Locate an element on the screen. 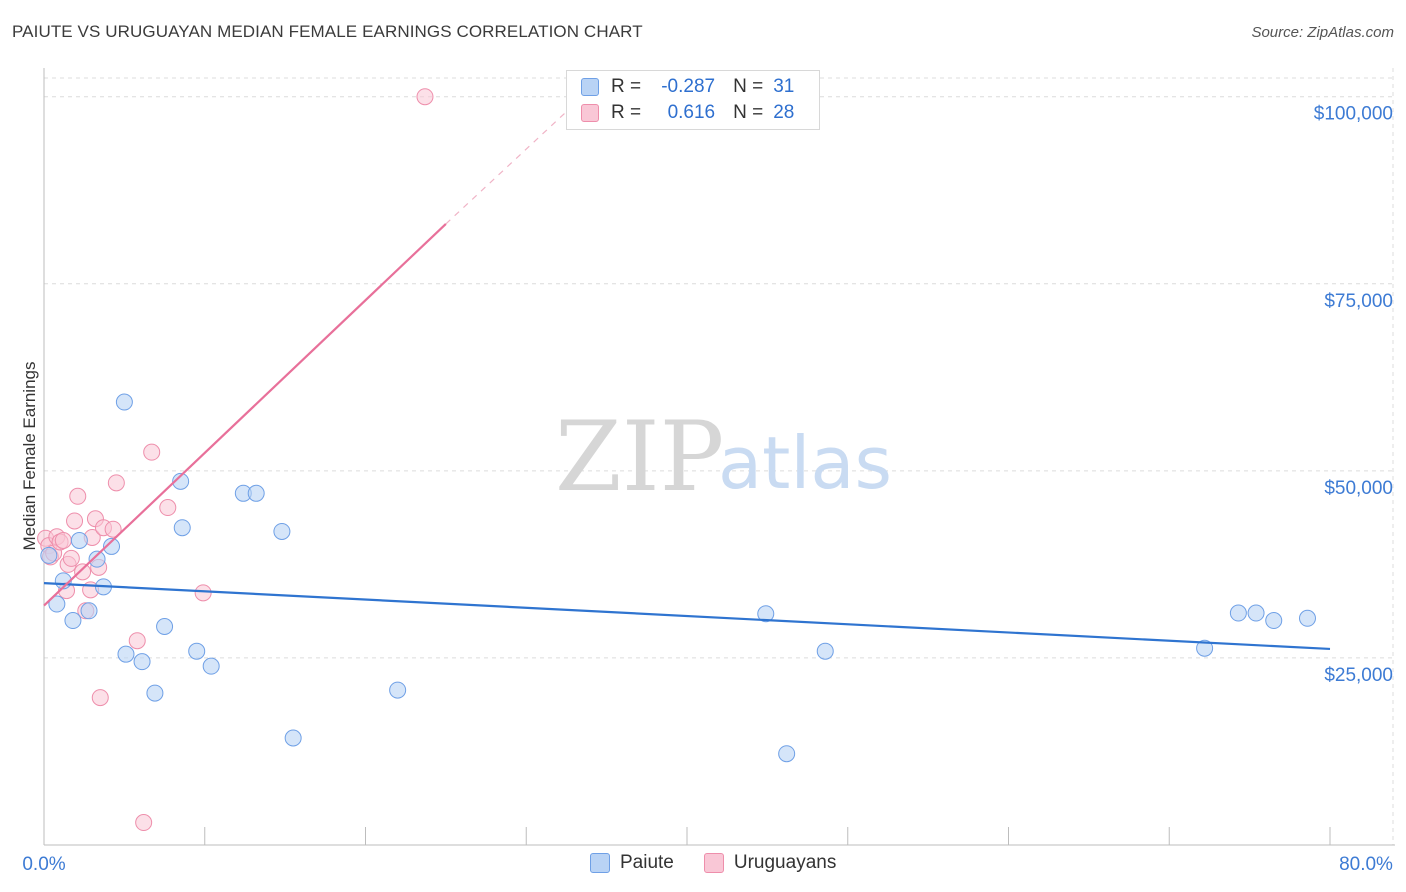 The image size is (1406, 892). watermark: ZIP atlas is located at coordinates (723, 457).